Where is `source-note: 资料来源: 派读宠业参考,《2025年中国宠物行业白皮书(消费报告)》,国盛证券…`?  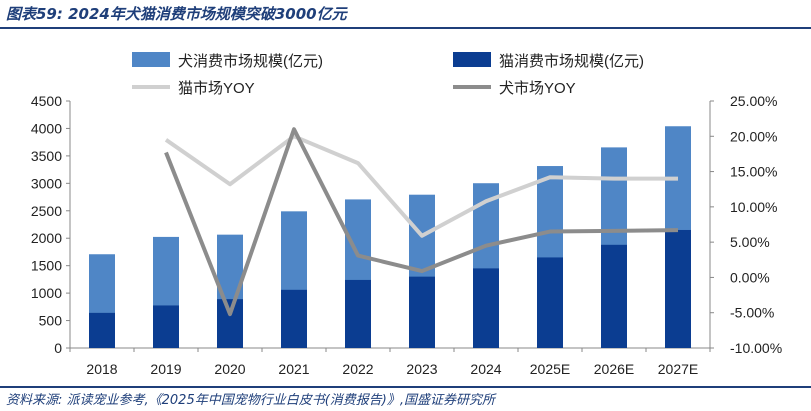 source-note: 资料来源: 派读宠业参考,《2025年中国宠物行业白皮书(消费报告)》,国盛证券… is located at coordinates (251, 400).